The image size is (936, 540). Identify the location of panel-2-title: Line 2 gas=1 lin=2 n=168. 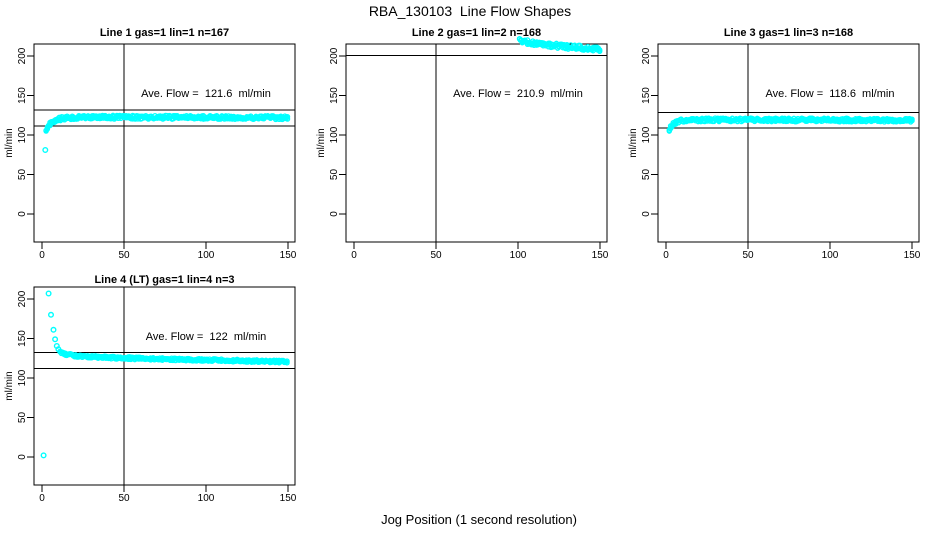
(476, 33).